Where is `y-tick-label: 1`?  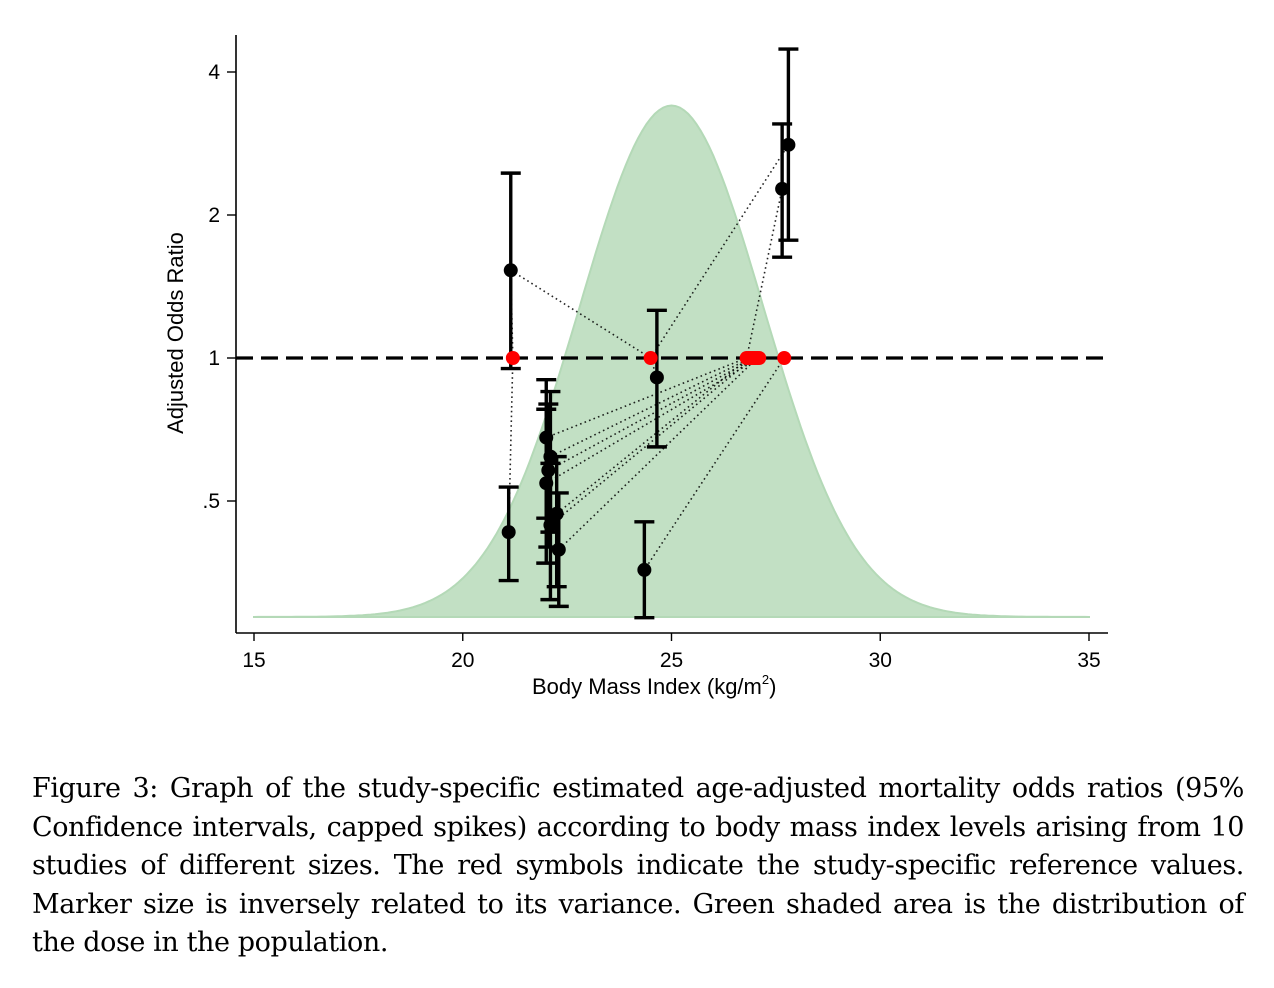
y-tick-label: 1 is located at coordinates (214, 358).